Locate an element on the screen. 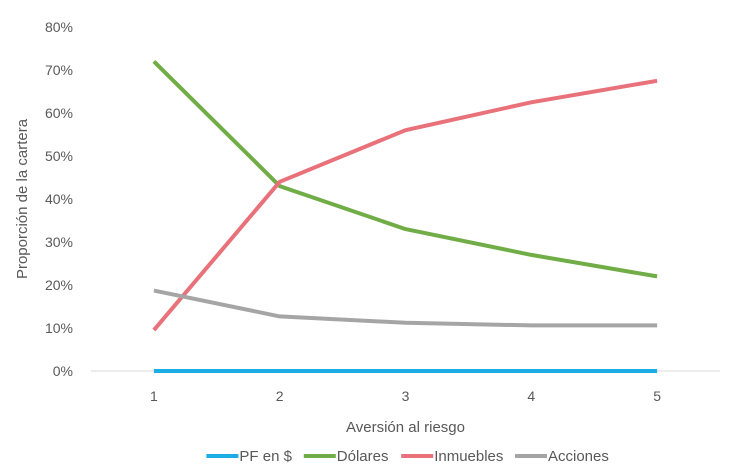 This screenshot has width=730, height=469. legend-item: Inmuebles is located at coordinates (452, 456).